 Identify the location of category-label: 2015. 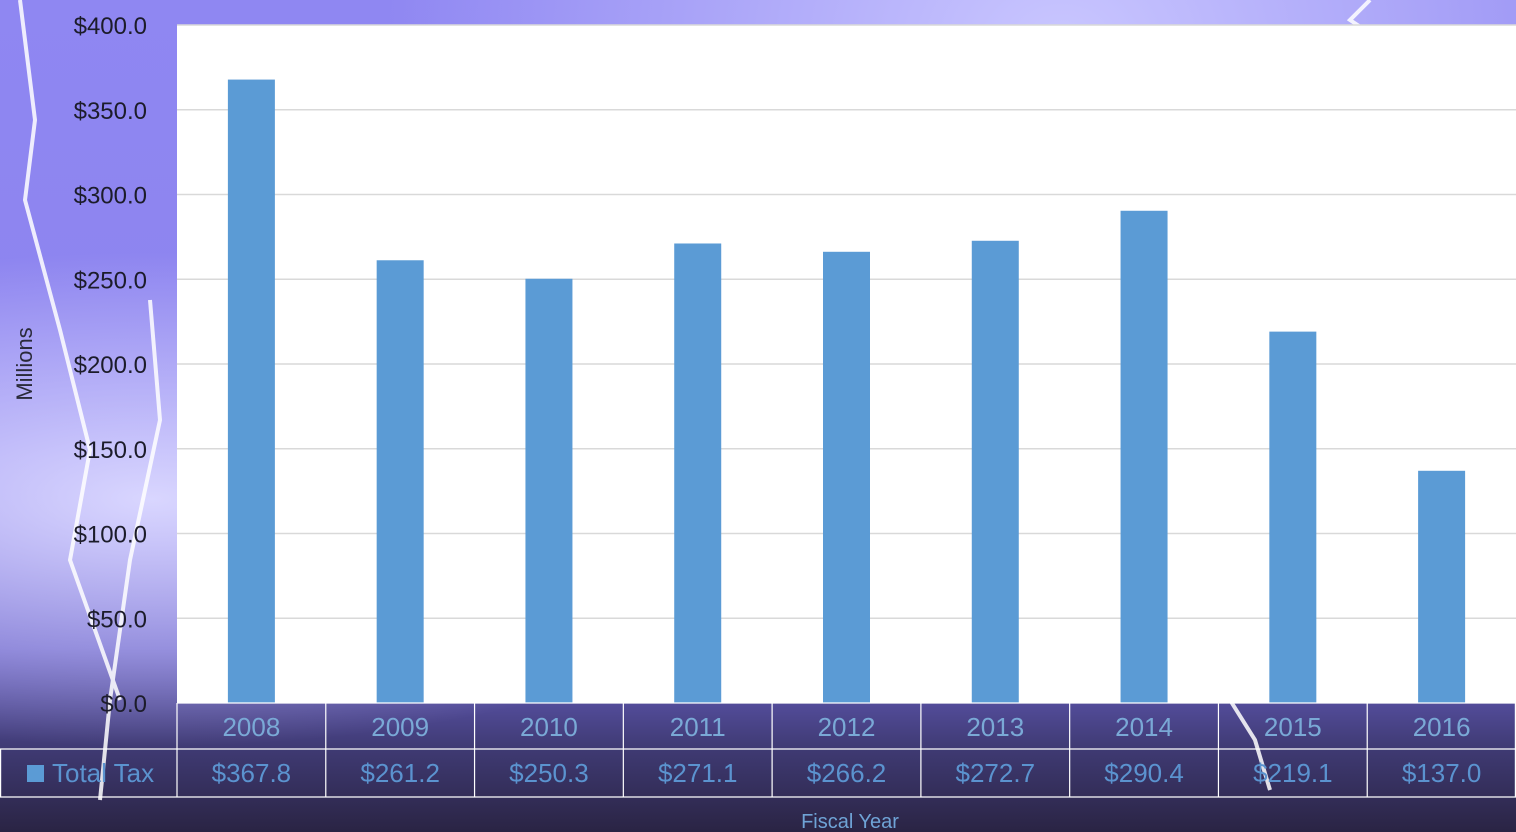
(1293, 727).